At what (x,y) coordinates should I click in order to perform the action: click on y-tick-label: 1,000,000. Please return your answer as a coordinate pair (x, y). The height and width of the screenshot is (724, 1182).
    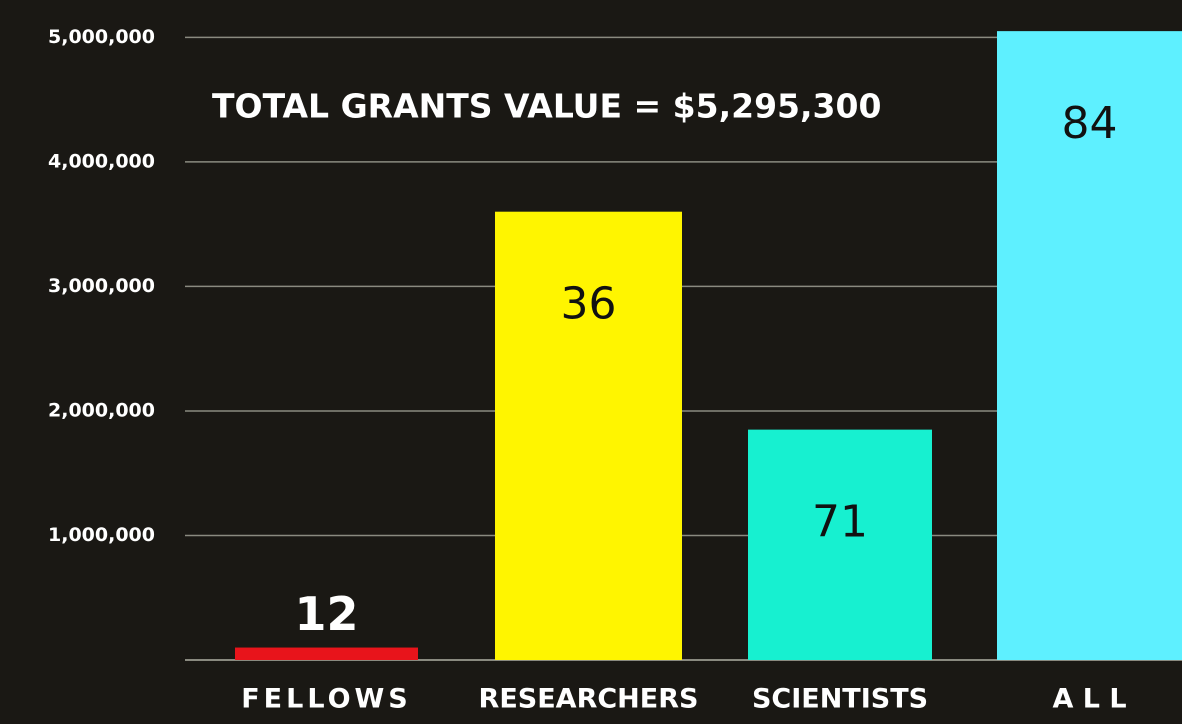
    Looking at the image, I should click on (101, 535).